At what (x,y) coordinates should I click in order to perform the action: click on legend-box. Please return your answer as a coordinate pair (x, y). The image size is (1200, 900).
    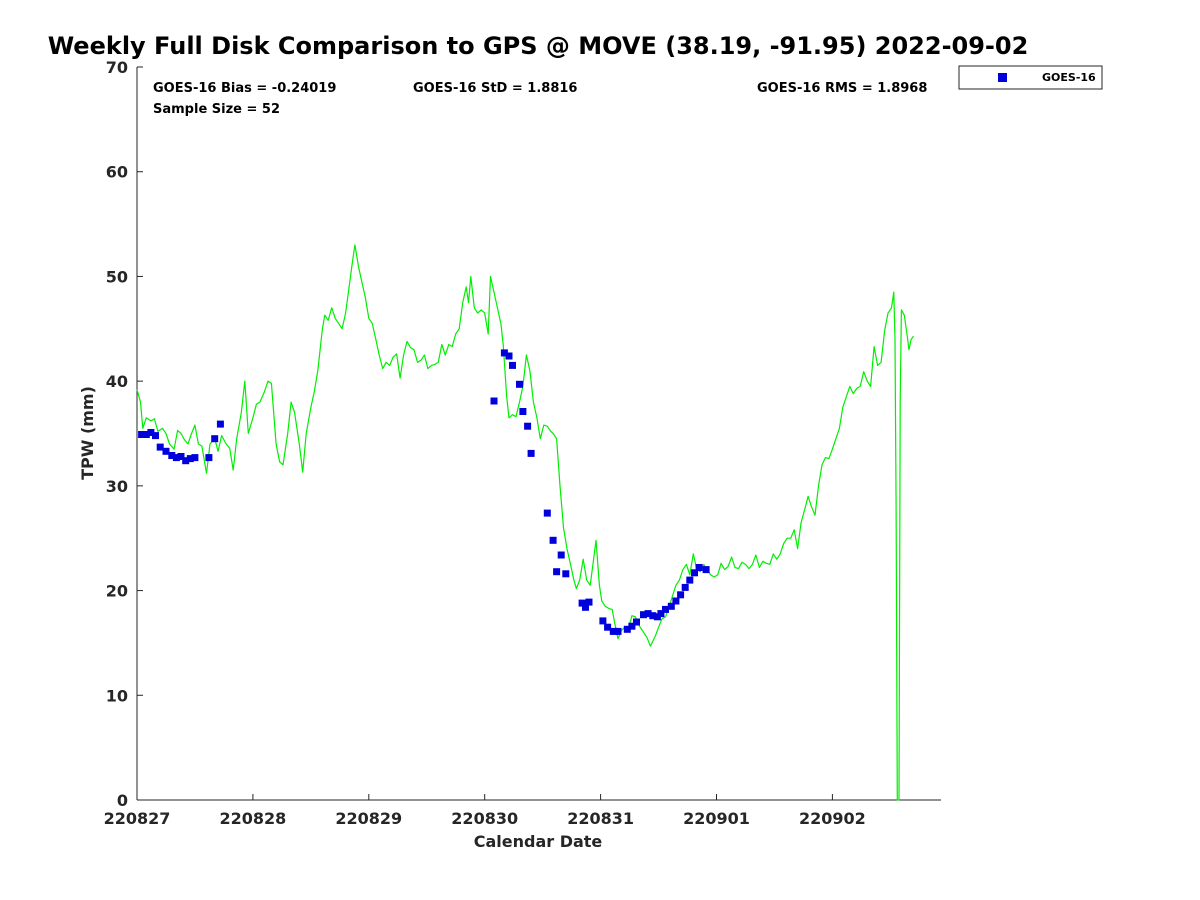
    Looking at the image, I should click on (1030, 77).